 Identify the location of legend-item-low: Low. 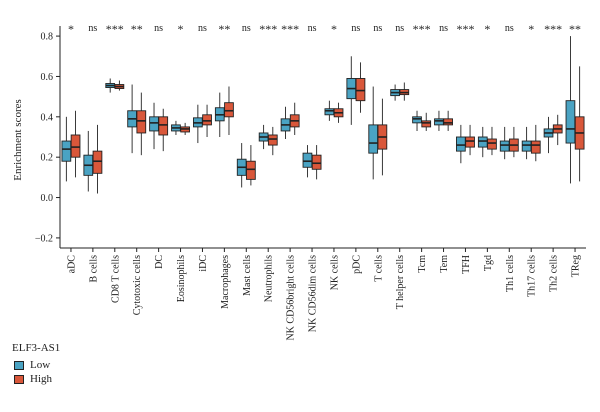
(37, 365).